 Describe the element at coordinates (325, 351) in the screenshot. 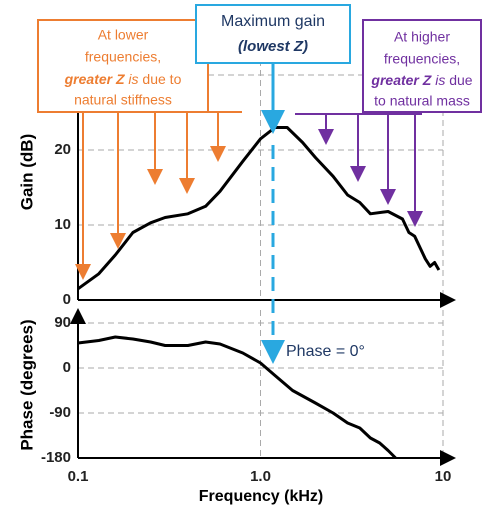

I see `annotation: Phase = 0°` at that location.